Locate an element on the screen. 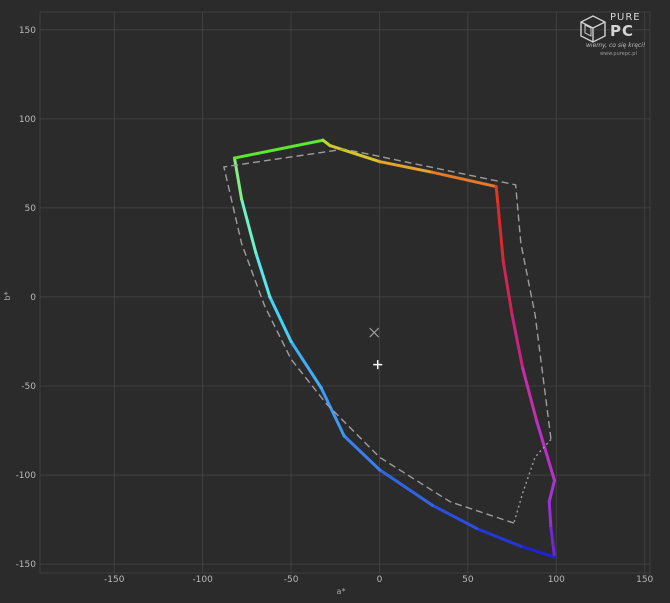 Image resolution: width=670 pixels, height=603 pixels. x-tick-label: -50 is located at coordinates (291, 580).